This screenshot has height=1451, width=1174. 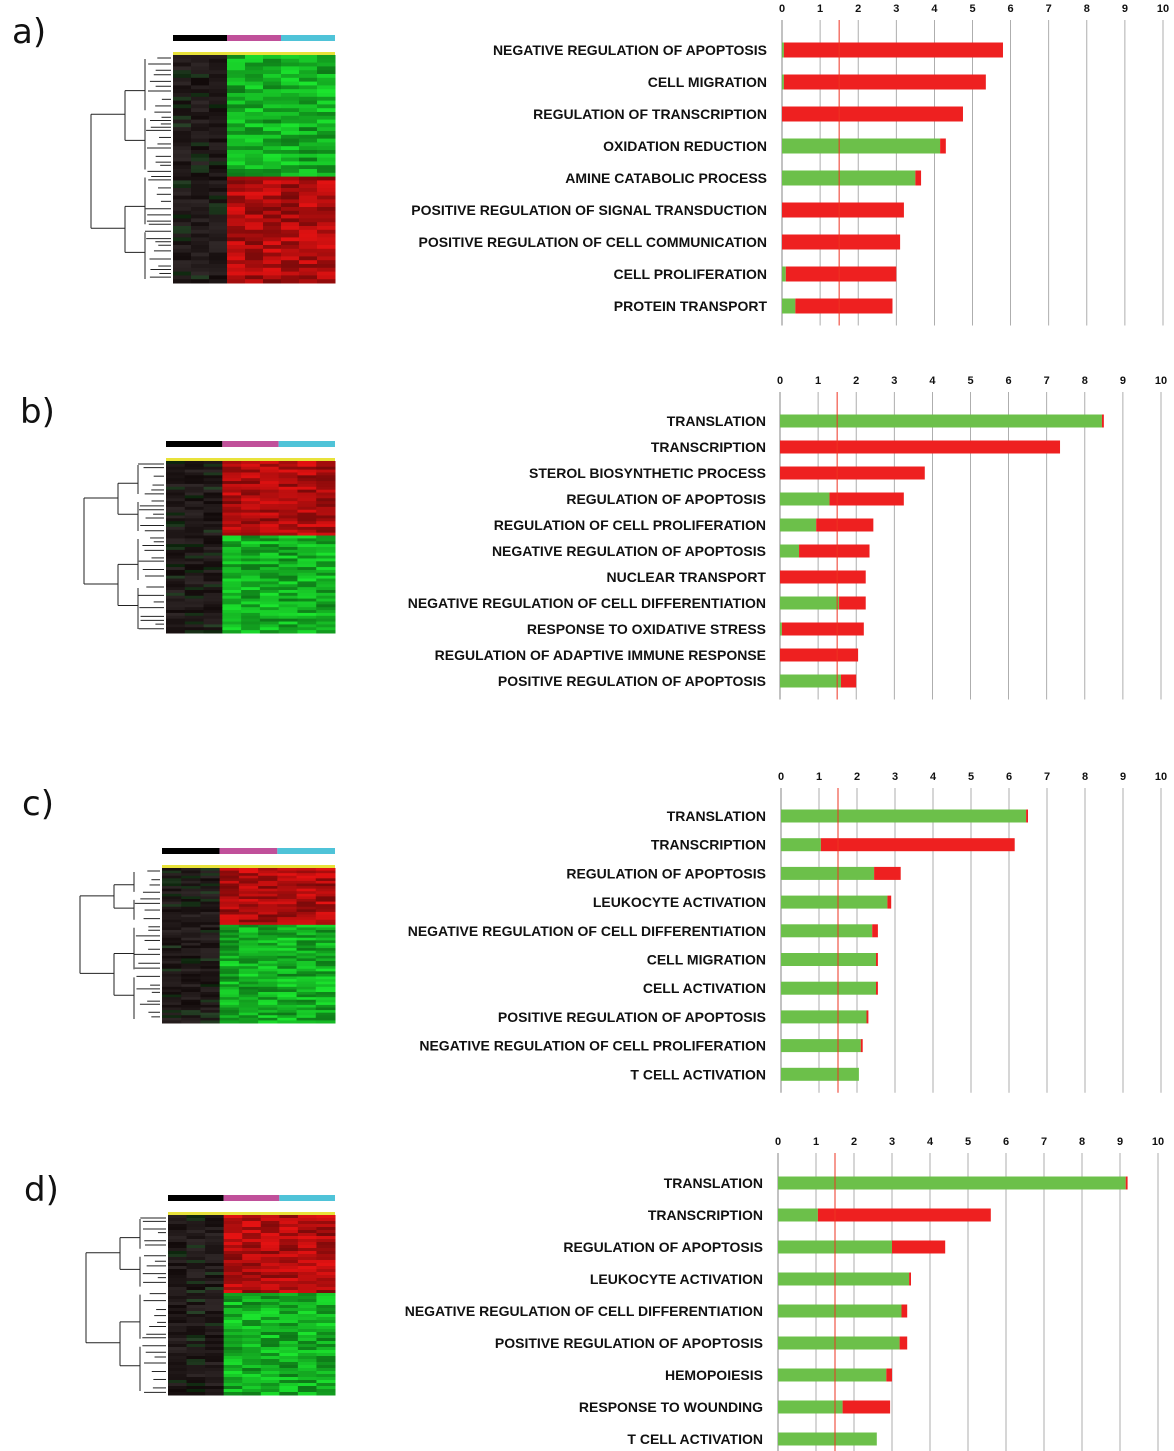 What do you see at coordinates (1047, 777) in the screenshot?
I see `x-tick-label: 7` at bounding box center [1047, 777].